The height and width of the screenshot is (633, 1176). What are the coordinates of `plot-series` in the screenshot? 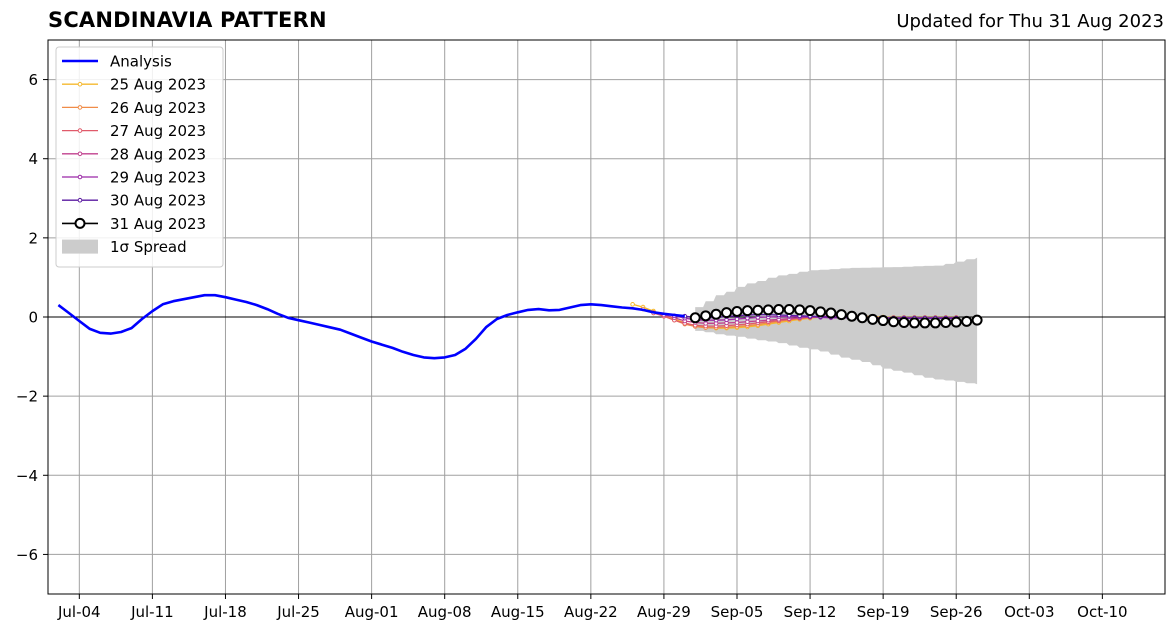 It's located at (520, 326).